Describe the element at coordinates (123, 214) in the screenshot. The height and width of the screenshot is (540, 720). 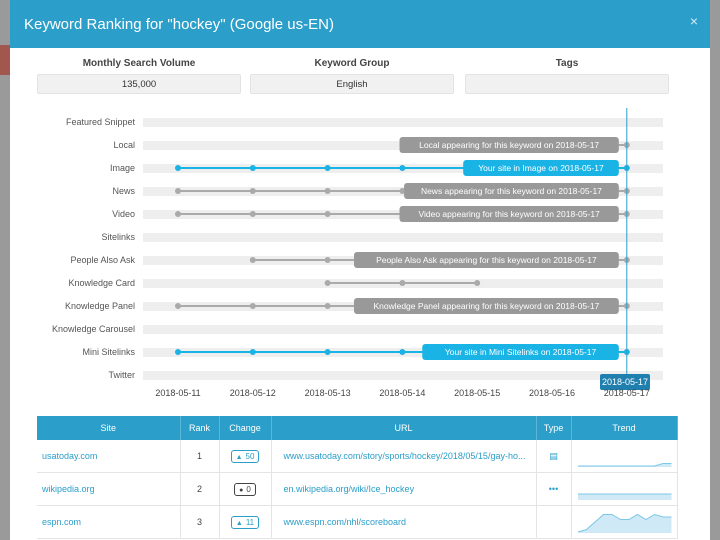
I see `feature-label: Video` at that location.